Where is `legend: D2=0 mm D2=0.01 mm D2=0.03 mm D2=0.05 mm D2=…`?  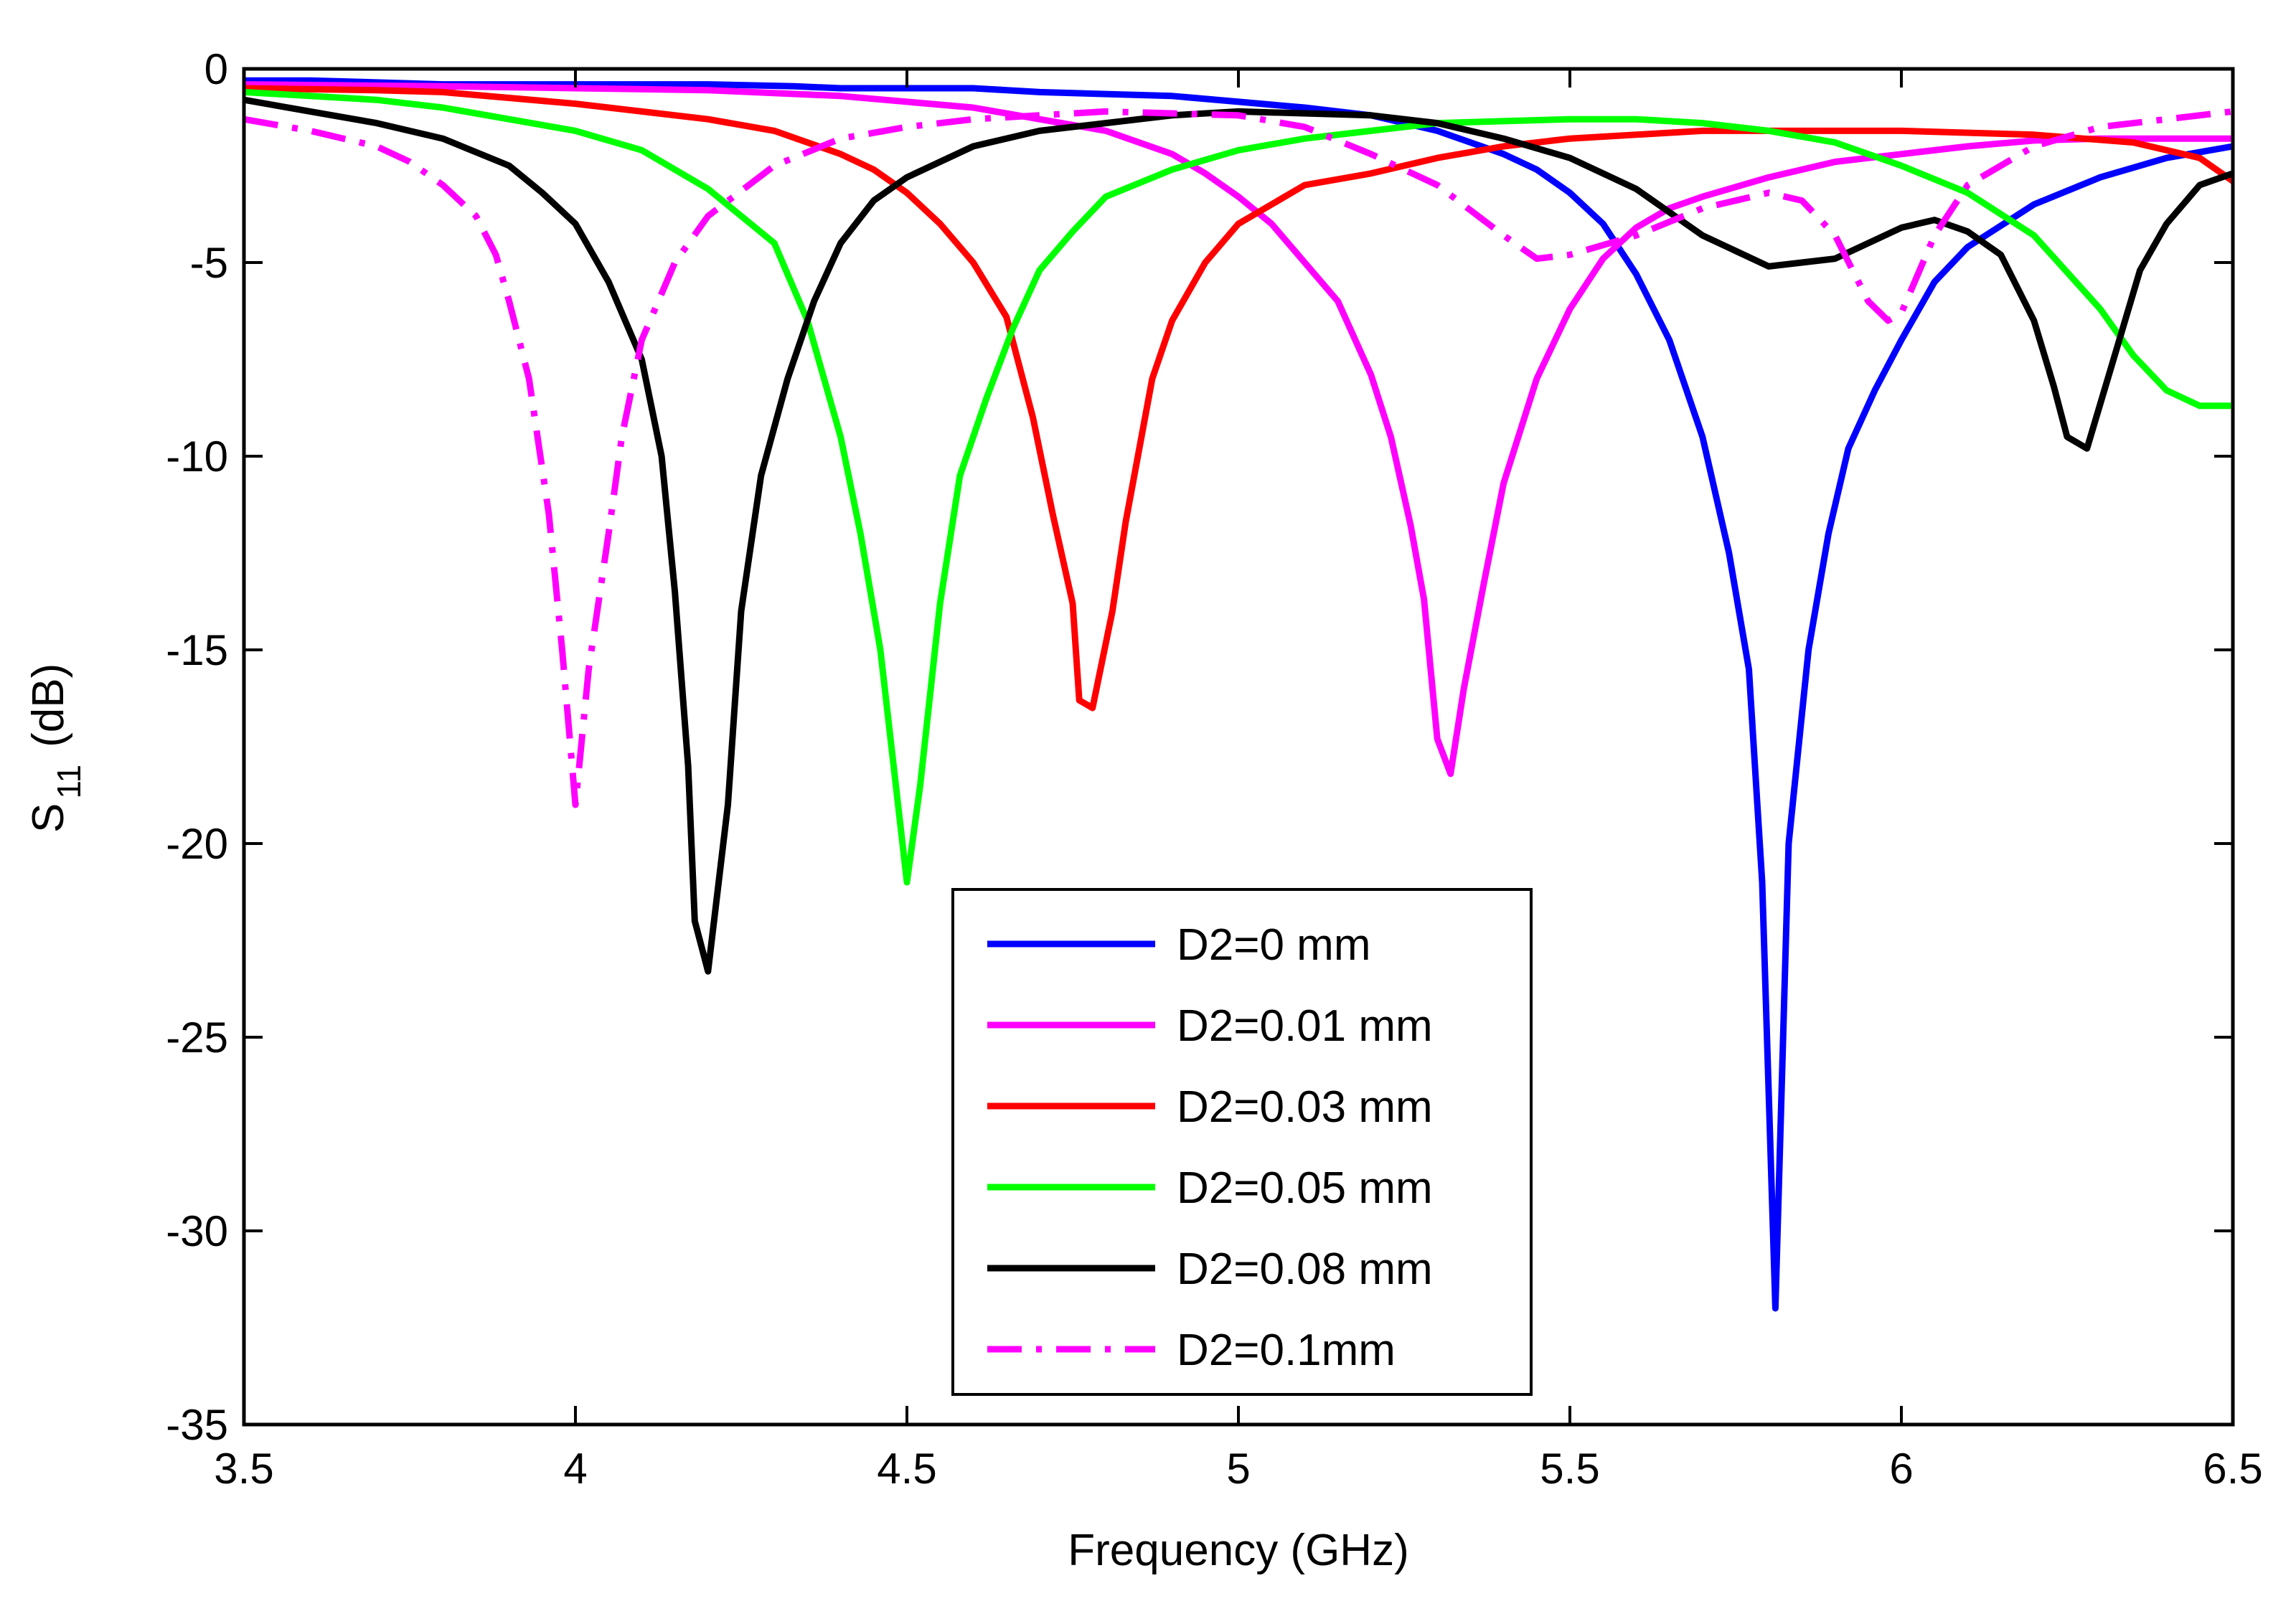 legend: D2=0 mm D2=0.01 mm D2=0.03 mm D2=0.05 mm D2=… is located at coordinates (1242, 1142).